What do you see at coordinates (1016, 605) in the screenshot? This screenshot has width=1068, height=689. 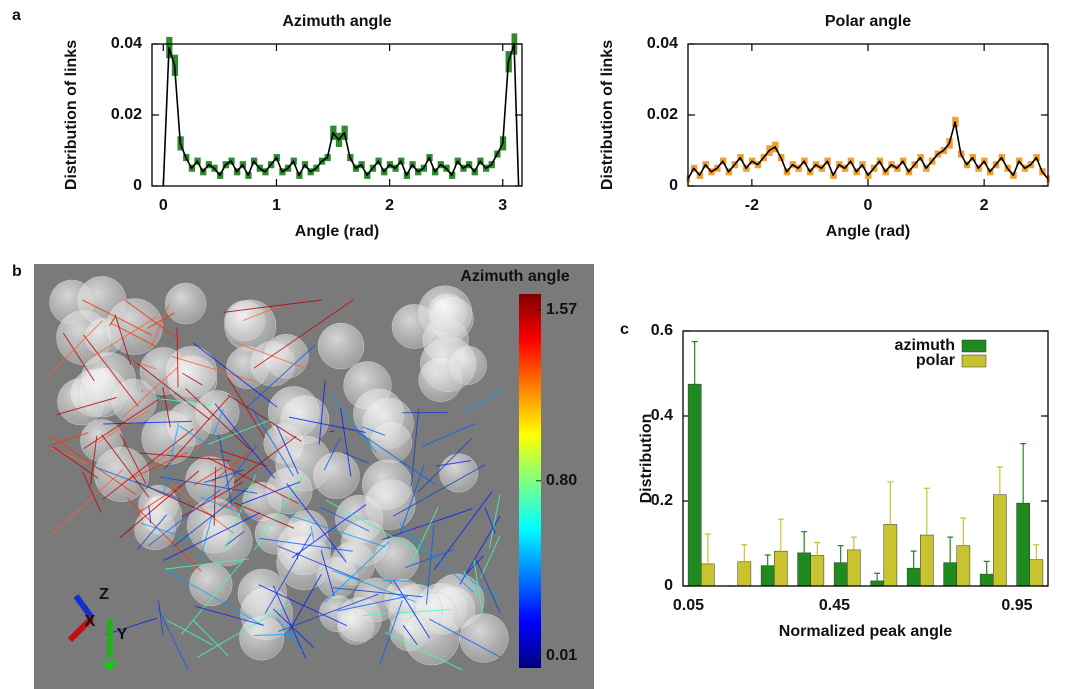 I see `x-tick-label: 0.95` at bounding box center [1016, 605].